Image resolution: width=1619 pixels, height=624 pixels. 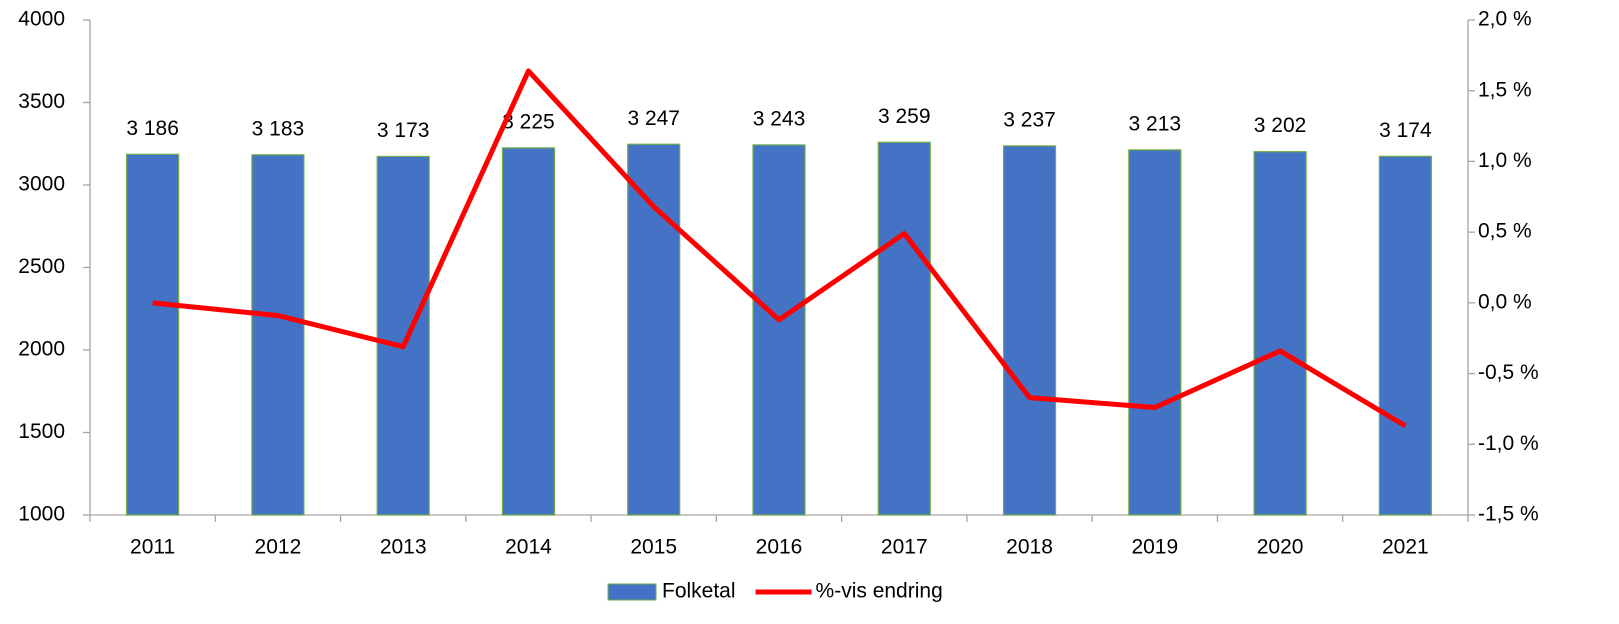 What do you see at coordinates (1505, 160) in the screenshot?
I see `y2-tick-label: 1,0 %` at bounding box center [1505, 160].